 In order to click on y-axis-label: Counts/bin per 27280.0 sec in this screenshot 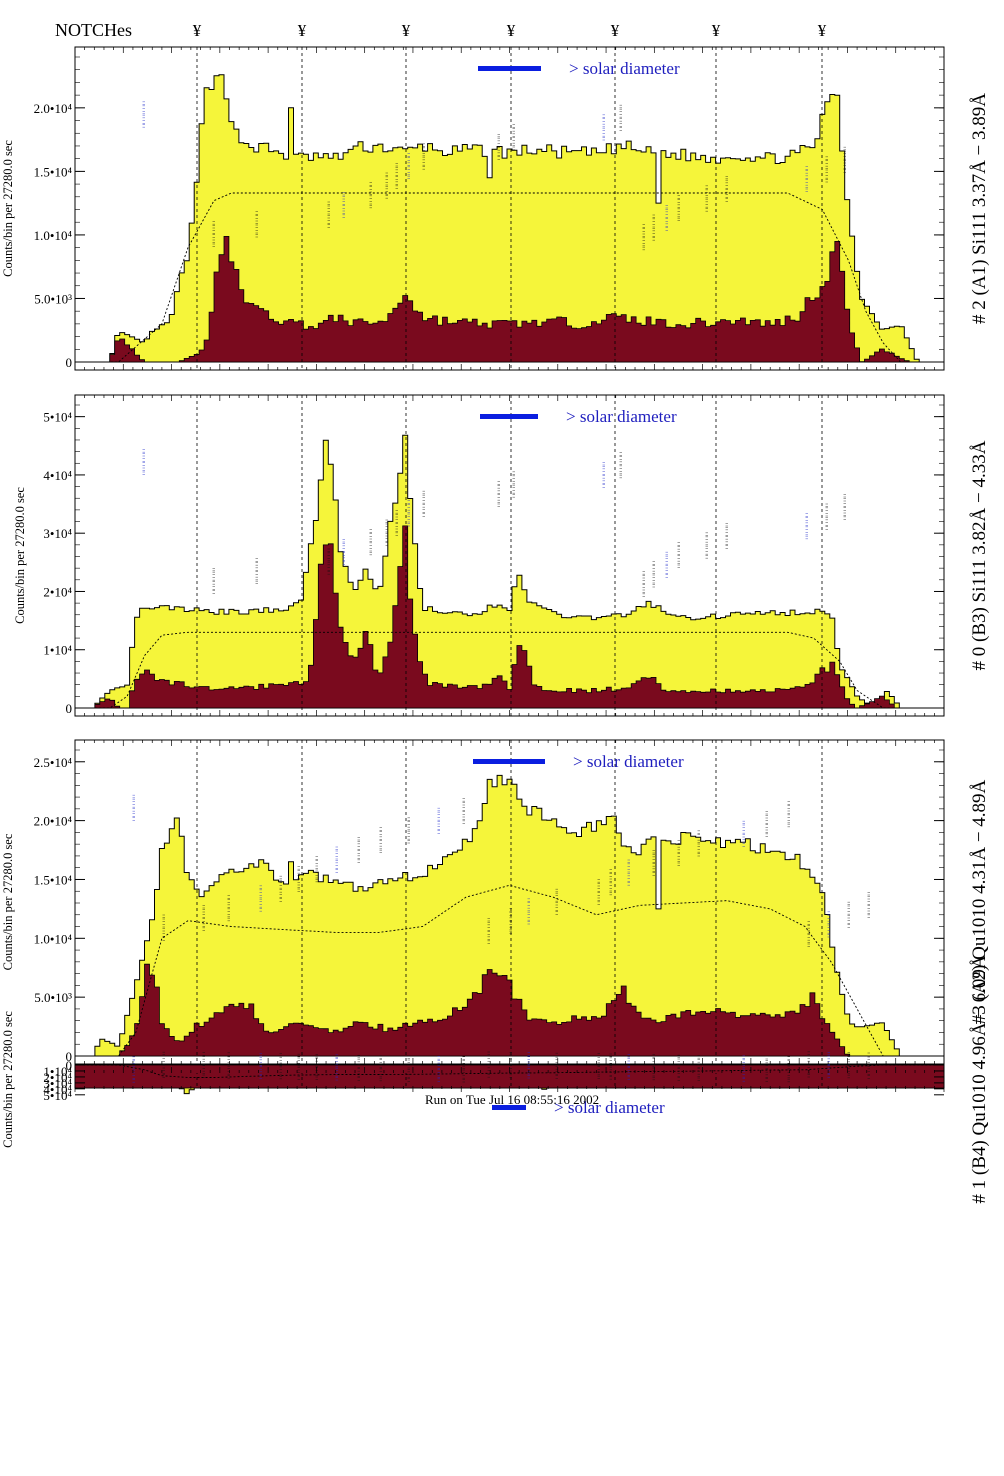, I will do `click(20, 555)`.